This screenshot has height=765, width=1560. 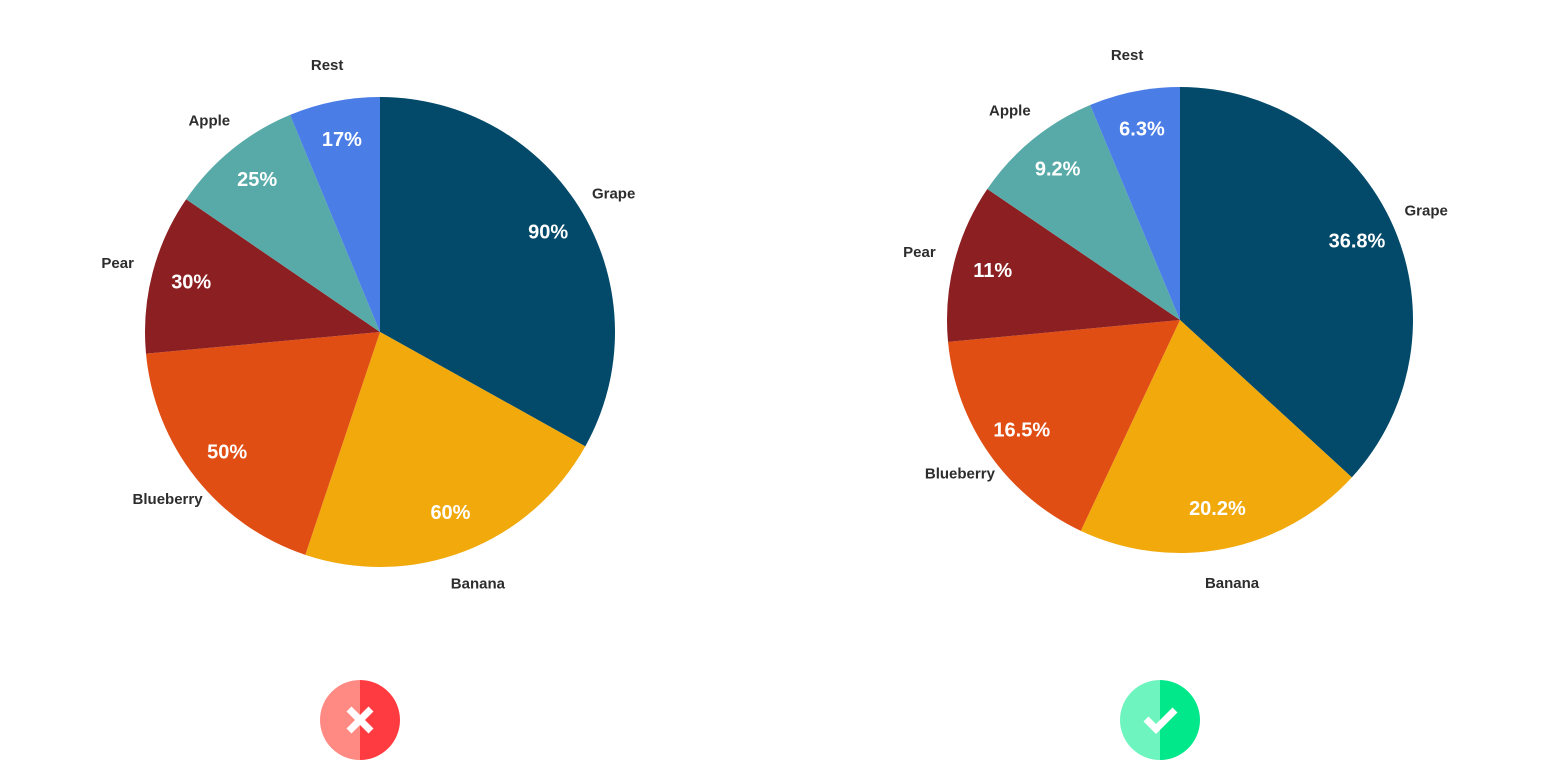 What do you see at coordinates (1021, 430) in the screenshot?
I see `value-label: 16.5%` at bounding box center [1021, 430].